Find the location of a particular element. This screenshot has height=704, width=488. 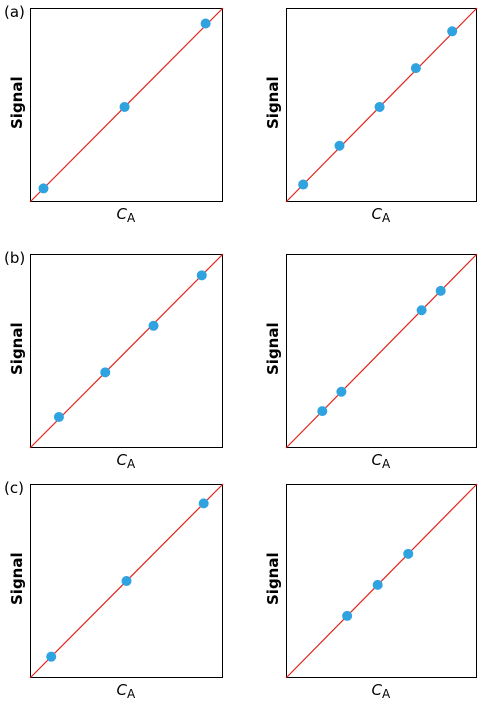

panel-row-label: (b) is located at coordinates (15, 258).